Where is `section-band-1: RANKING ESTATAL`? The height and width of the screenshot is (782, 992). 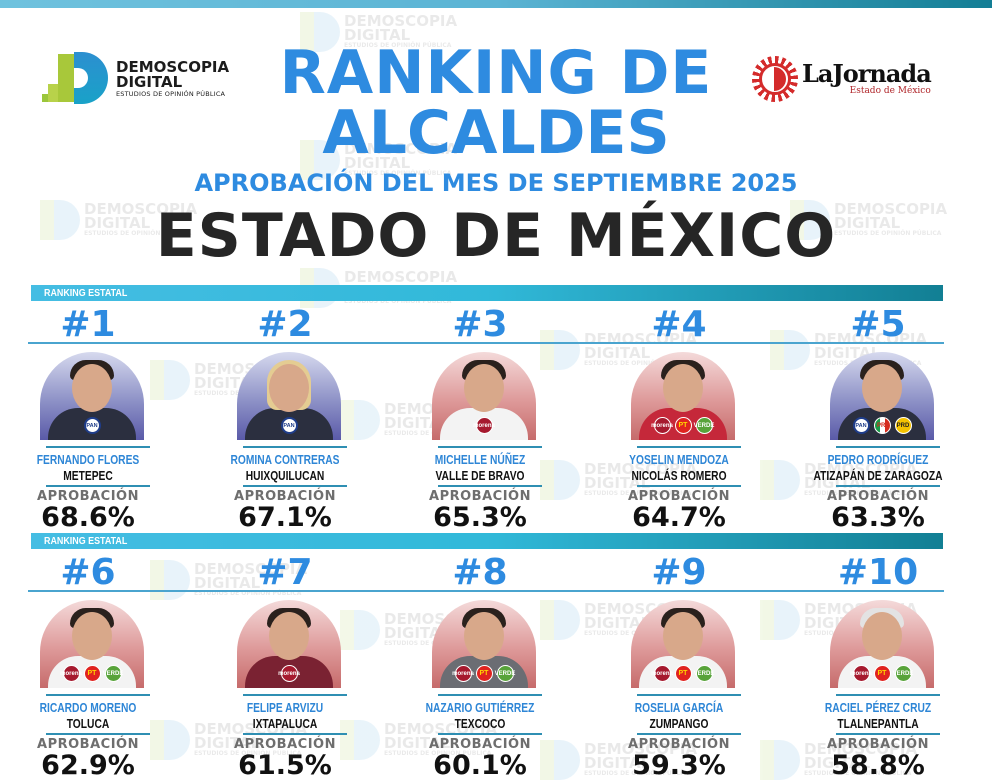
section-band-1: RANKING ESTATAL is located at coordinates (487, 293).